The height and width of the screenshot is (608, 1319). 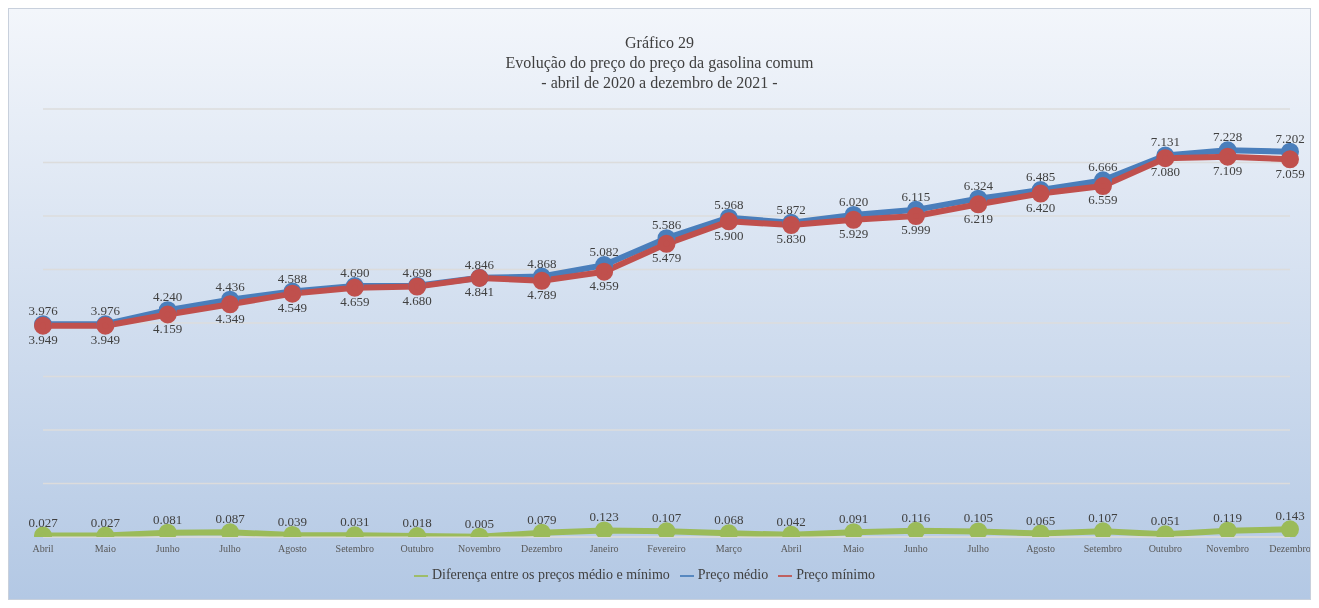 What do you see at coordinates (604, 549) in the screenshot?
I see `x-tick-label: Janeiro` at bounding box center [604, 549].